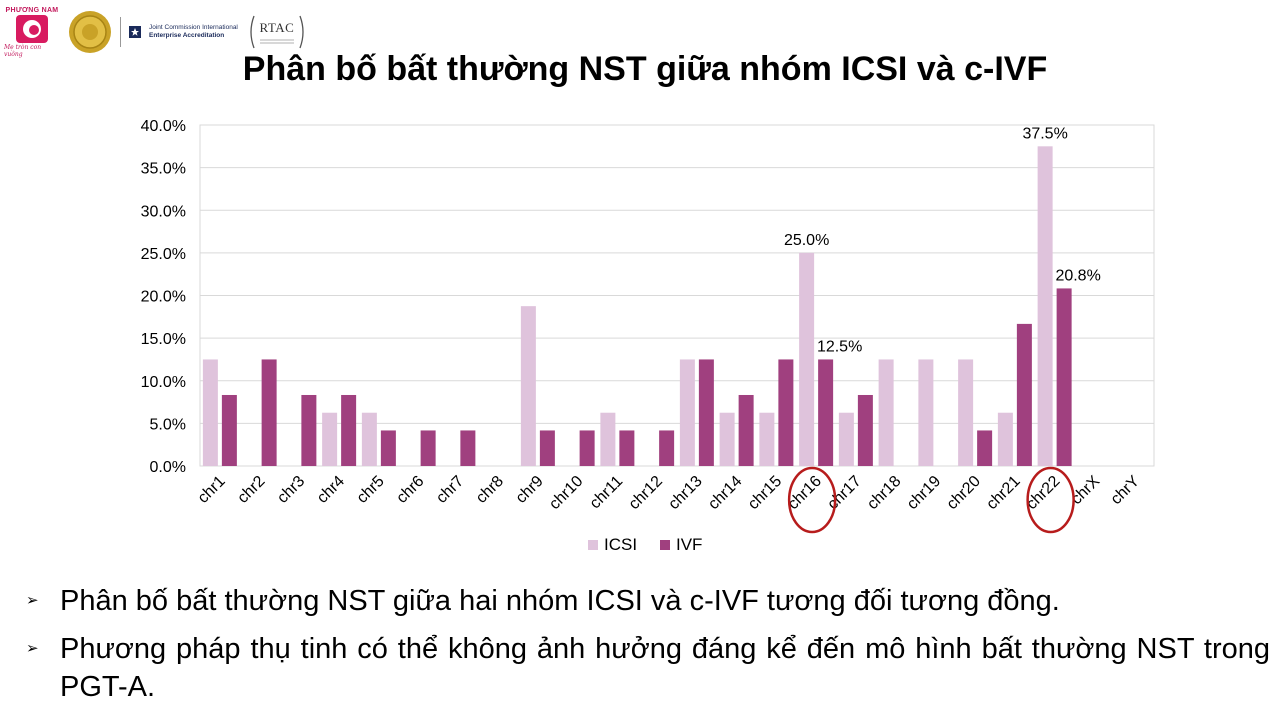  I want to click on phuong-nam-emblem-icon, so click(32, 28).